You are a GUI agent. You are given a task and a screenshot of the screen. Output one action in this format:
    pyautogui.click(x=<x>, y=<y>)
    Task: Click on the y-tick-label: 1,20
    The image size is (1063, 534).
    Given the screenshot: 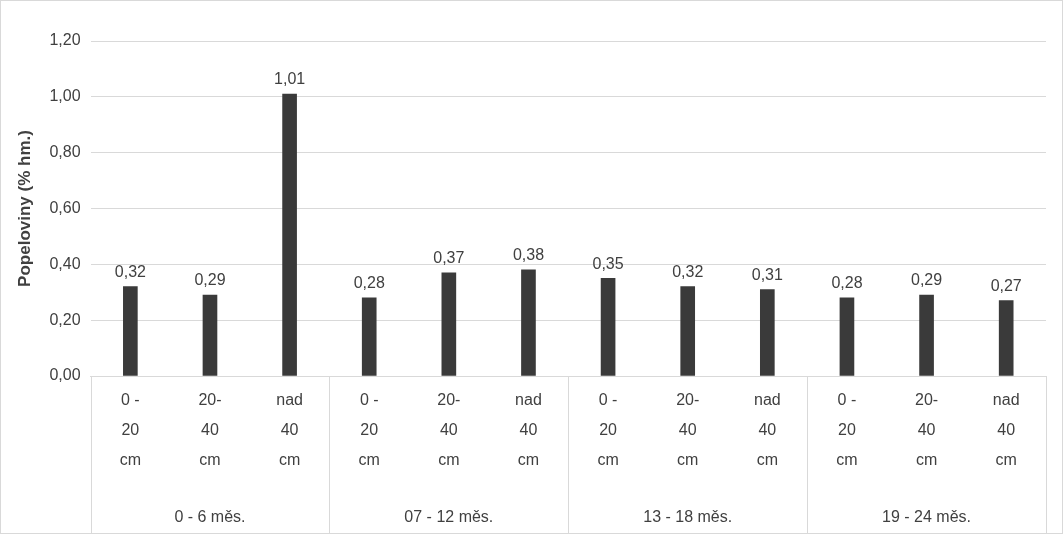 What is the action you would take?
    pyautogui.click(x=65, y=40)
    